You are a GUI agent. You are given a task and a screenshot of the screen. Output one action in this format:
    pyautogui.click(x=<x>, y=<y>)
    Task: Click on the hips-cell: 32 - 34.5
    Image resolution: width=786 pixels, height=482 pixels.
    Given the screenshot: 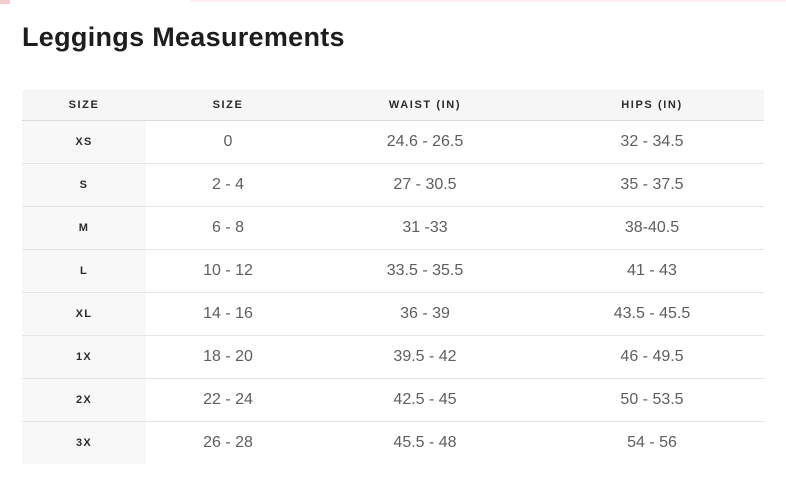 What is the action you would take?
    pyautogui.click(x=652, y=142)
    